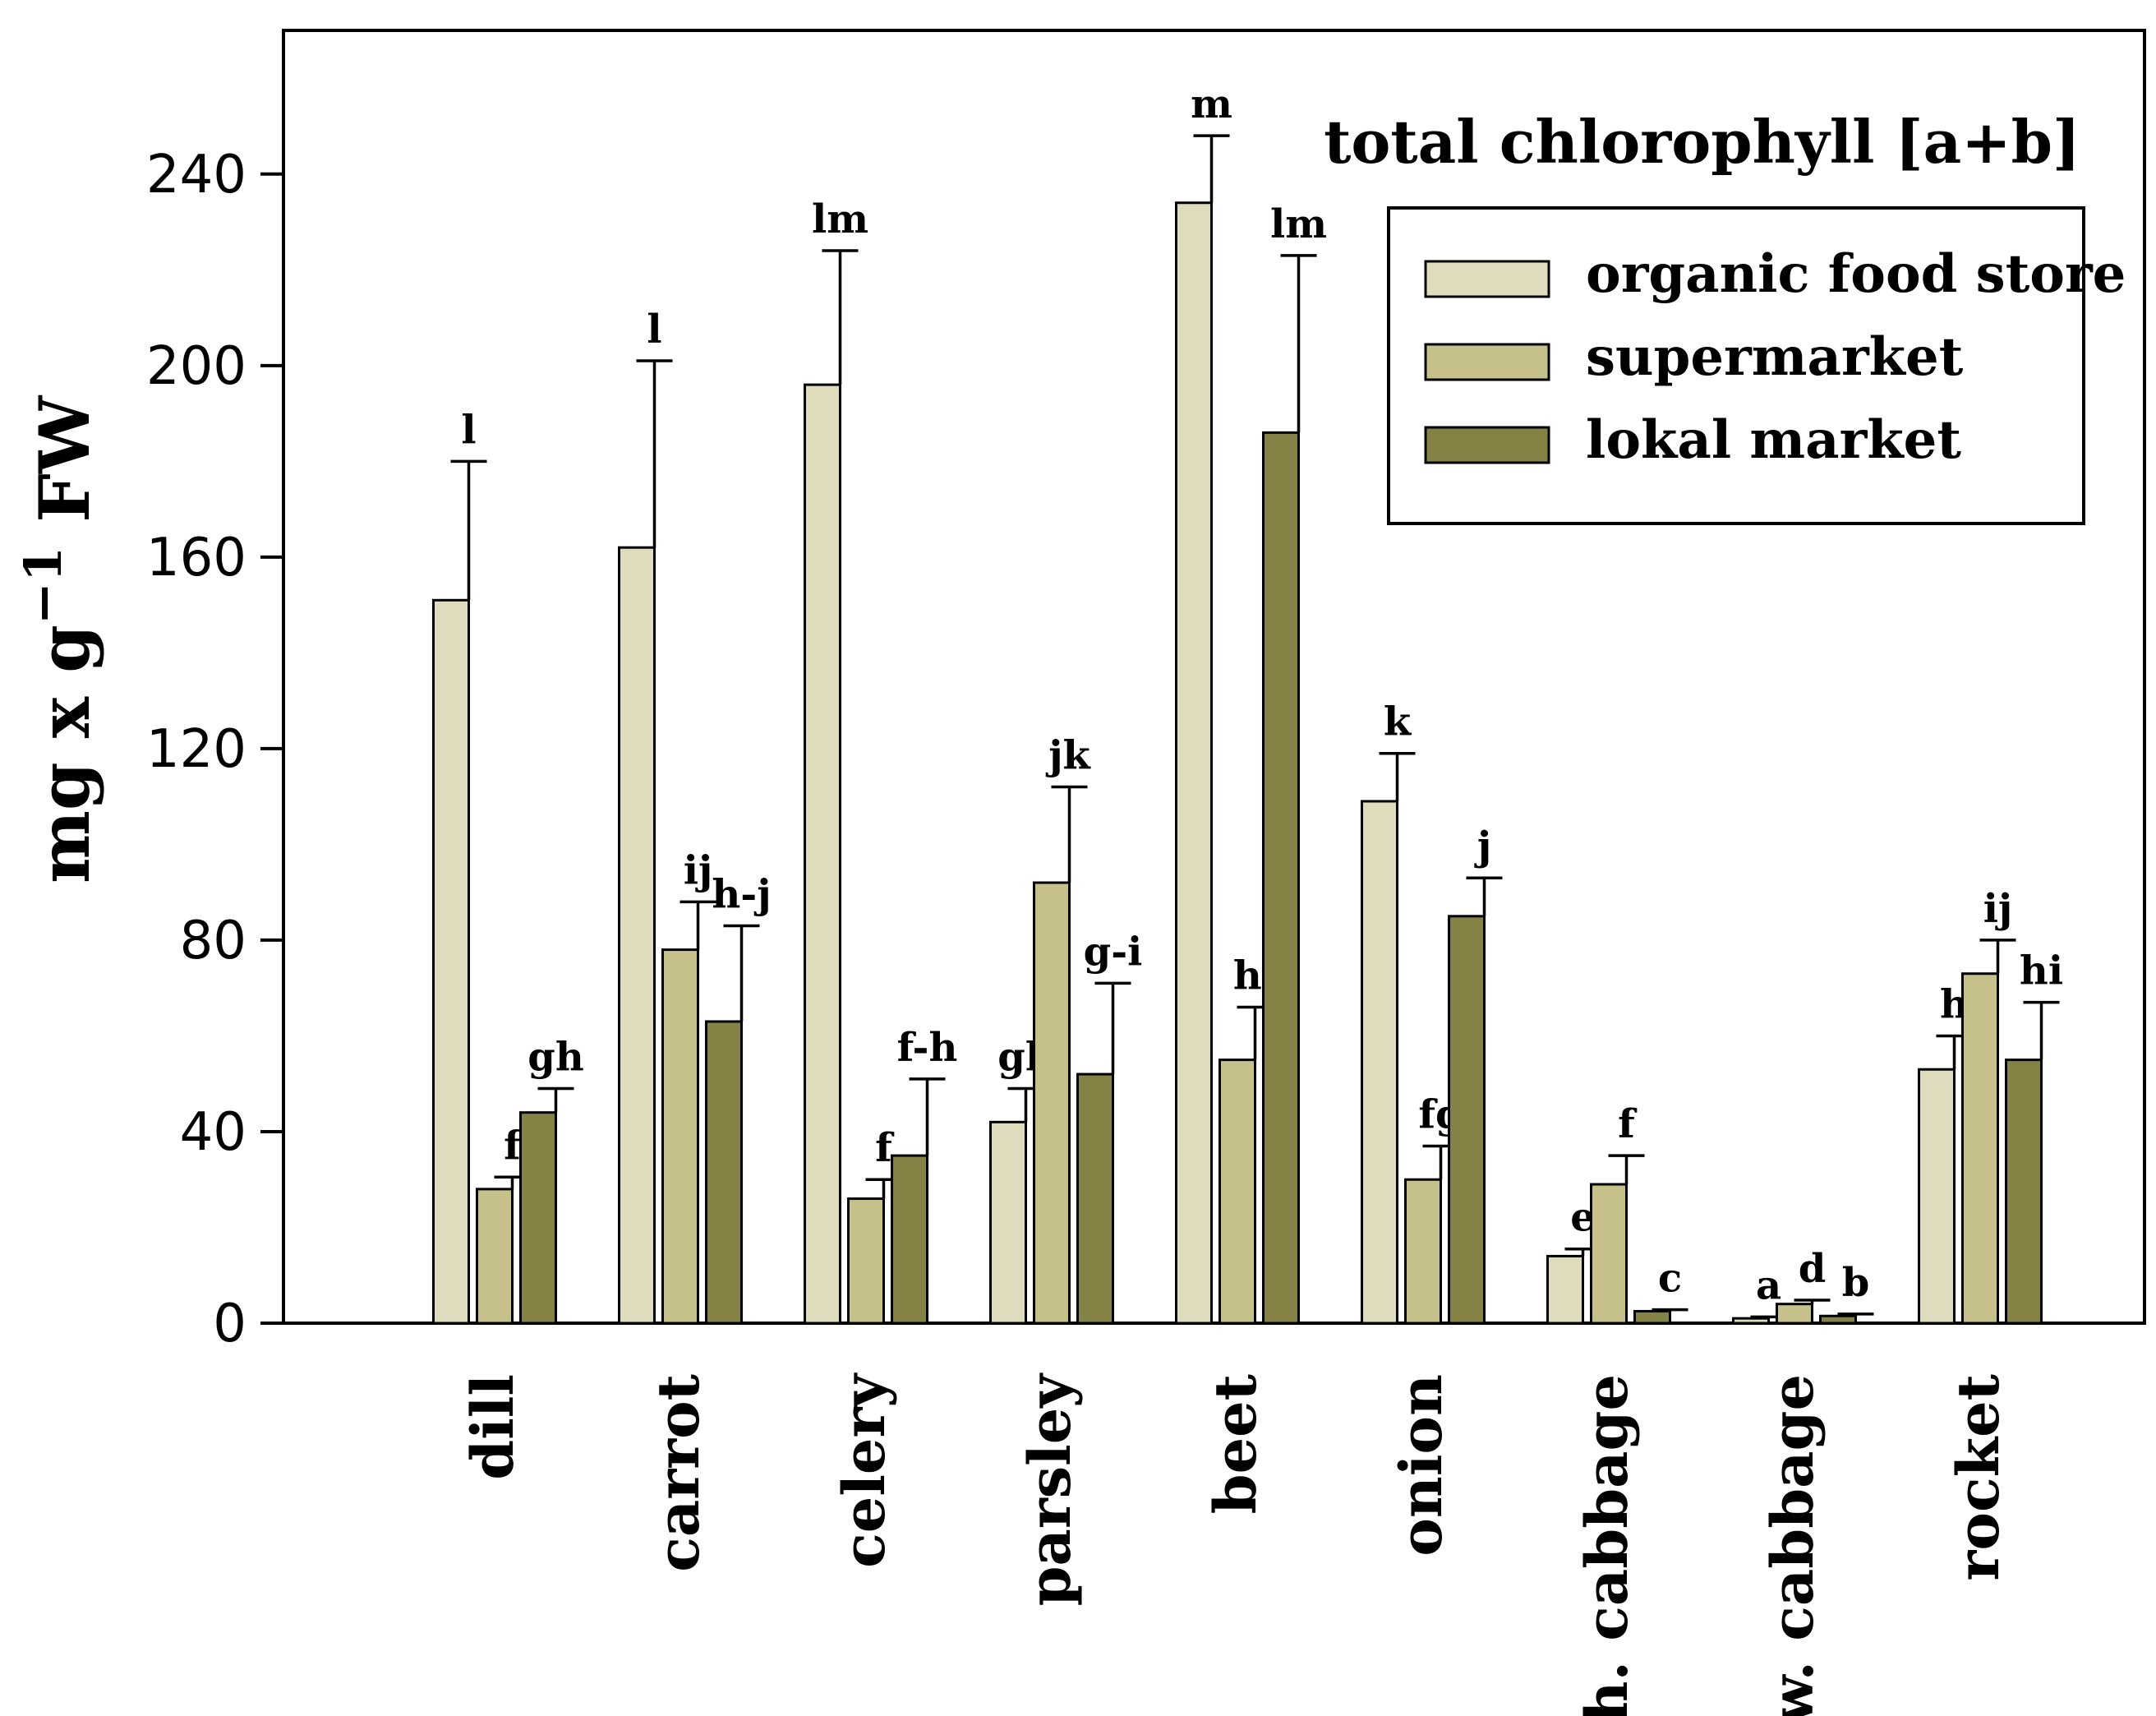 This screenshot has width=2156, height=1716. I want to click on significance-label: a, so click(1768, 1285).